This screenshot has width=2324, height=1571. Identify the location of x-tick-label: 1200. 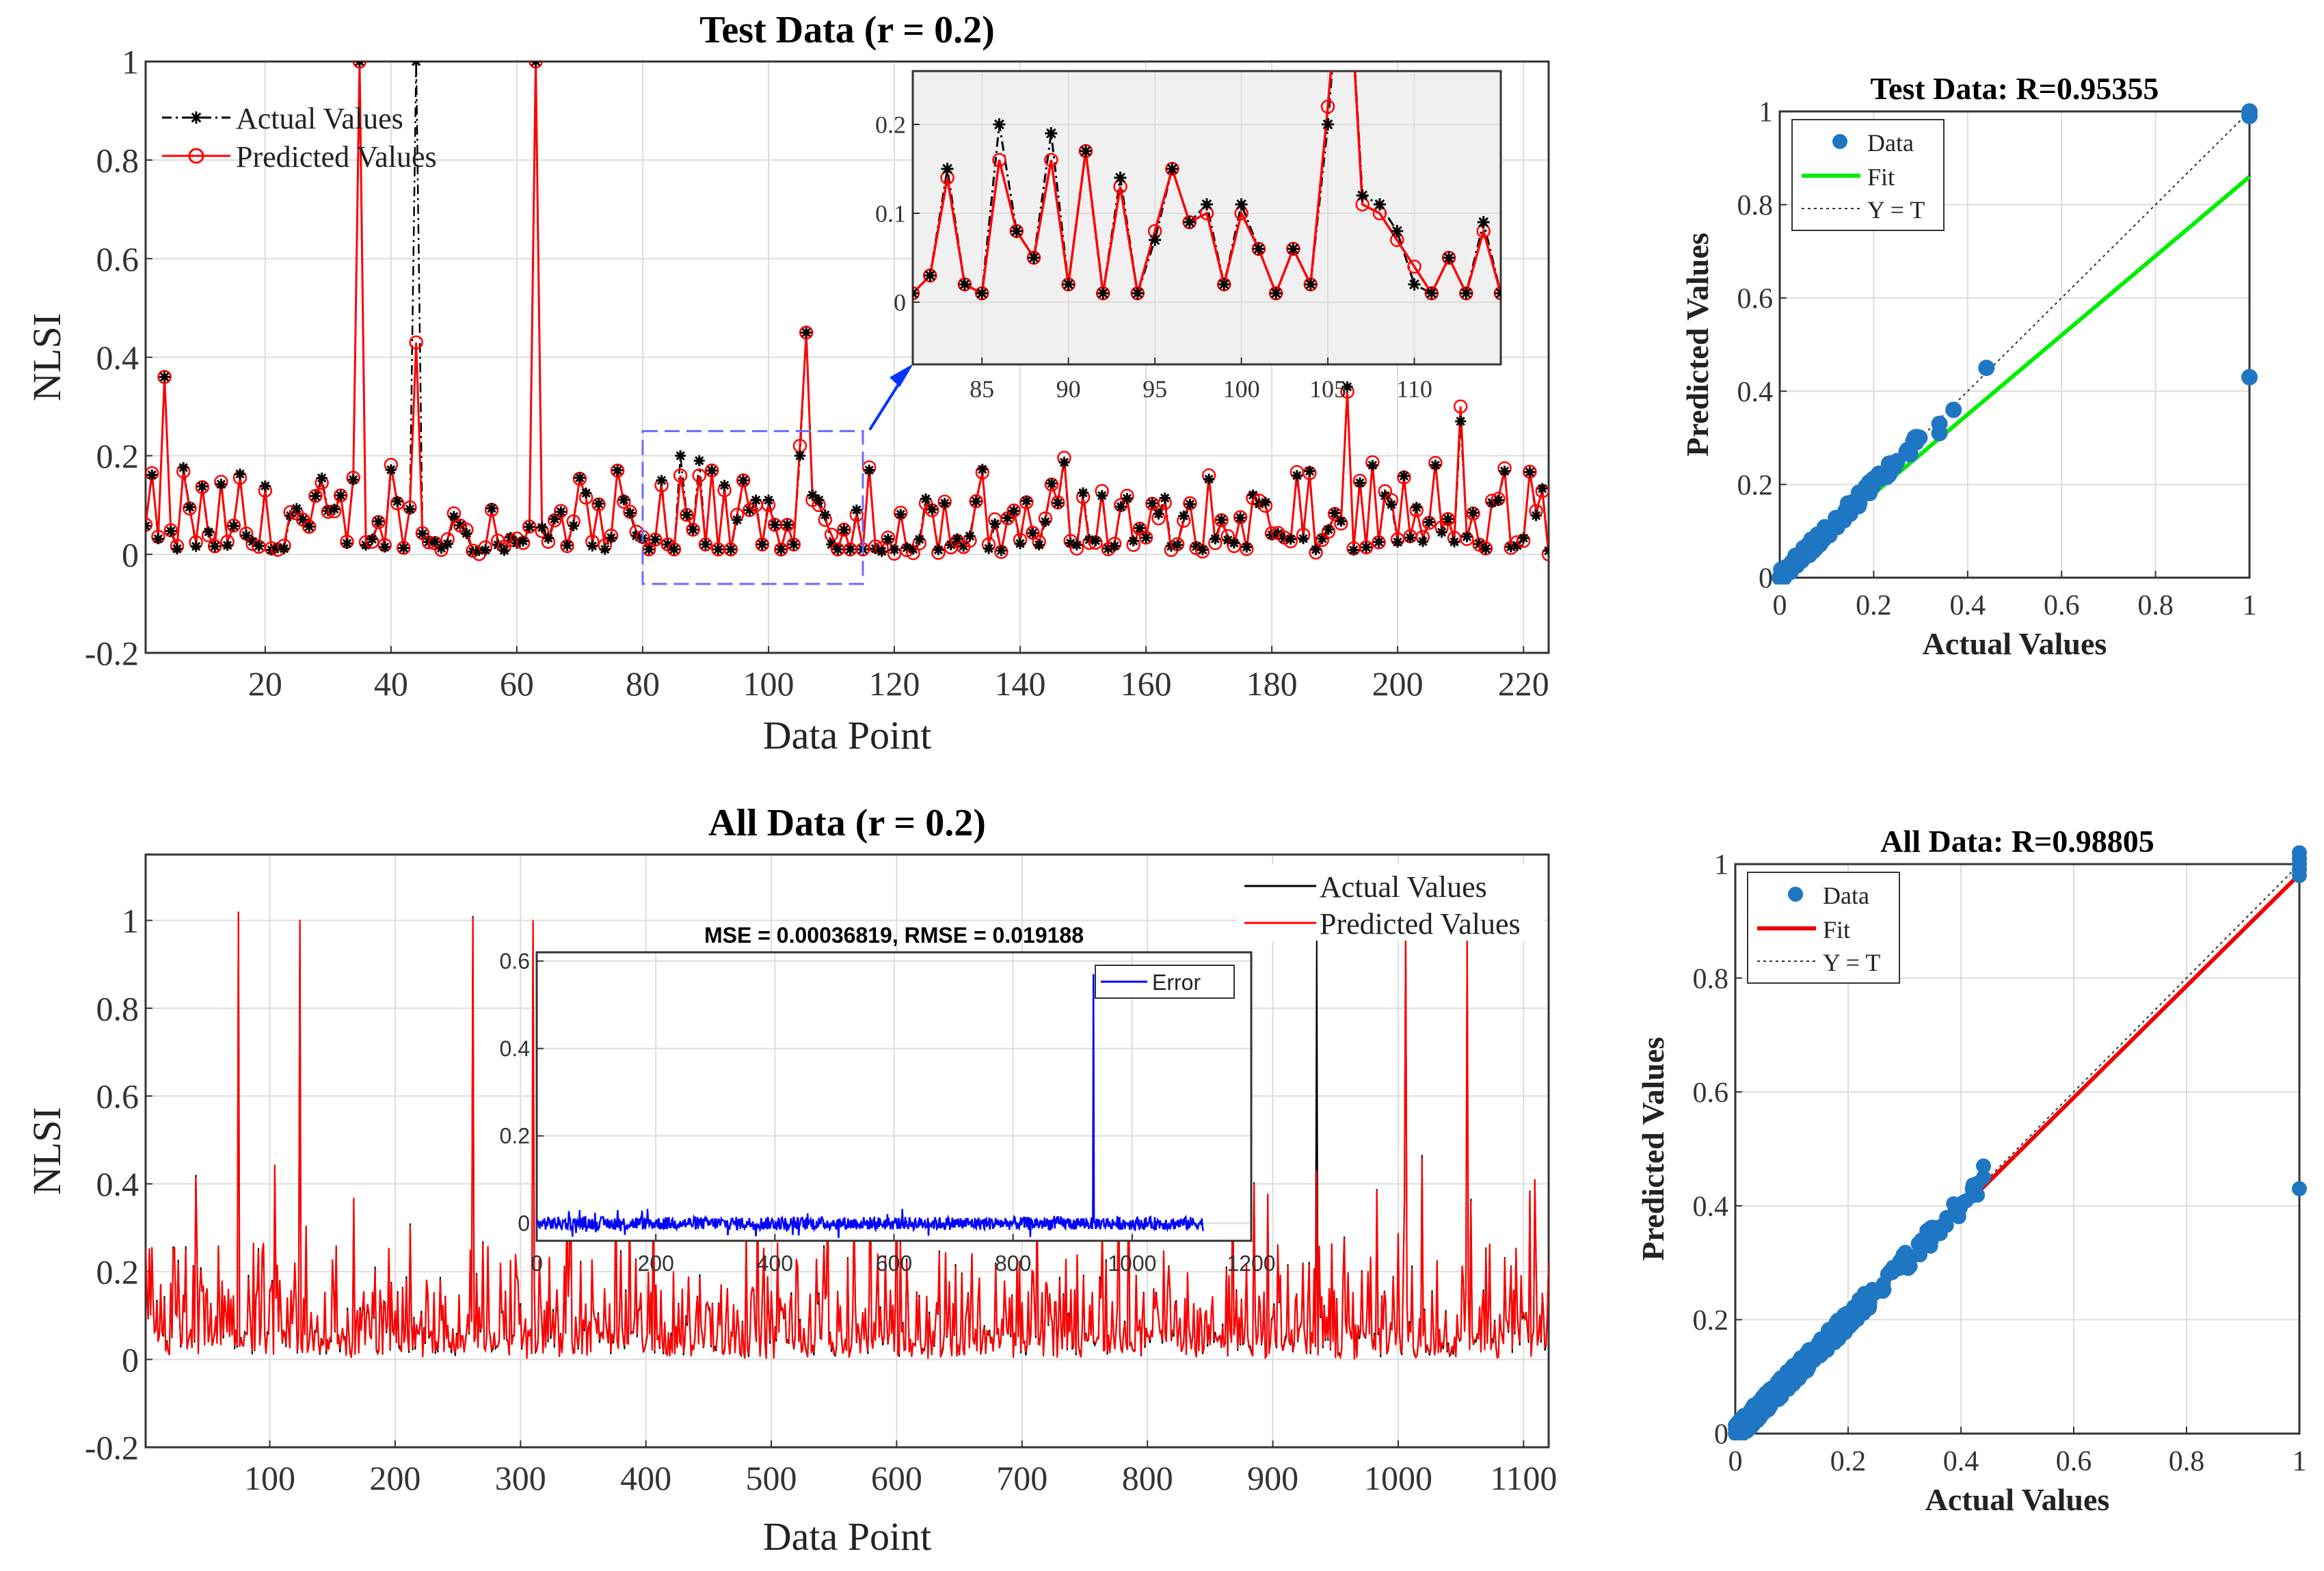
(1251, 1263).